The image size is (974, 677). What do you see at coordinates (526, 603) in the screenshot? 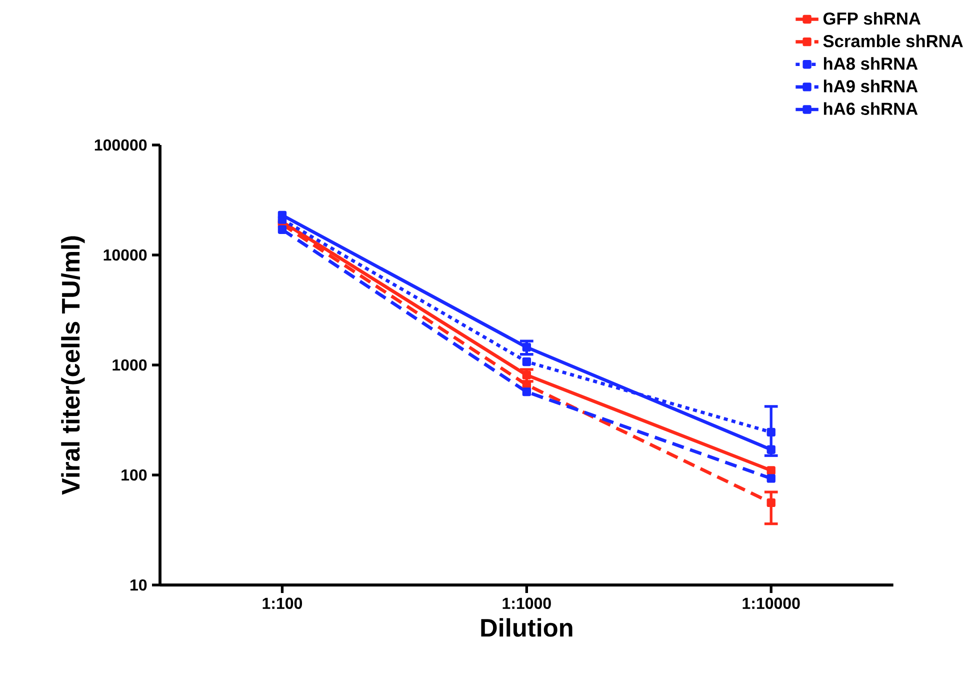
I see `x-tick-label: 1:1000` at bounding box center [526, 603].